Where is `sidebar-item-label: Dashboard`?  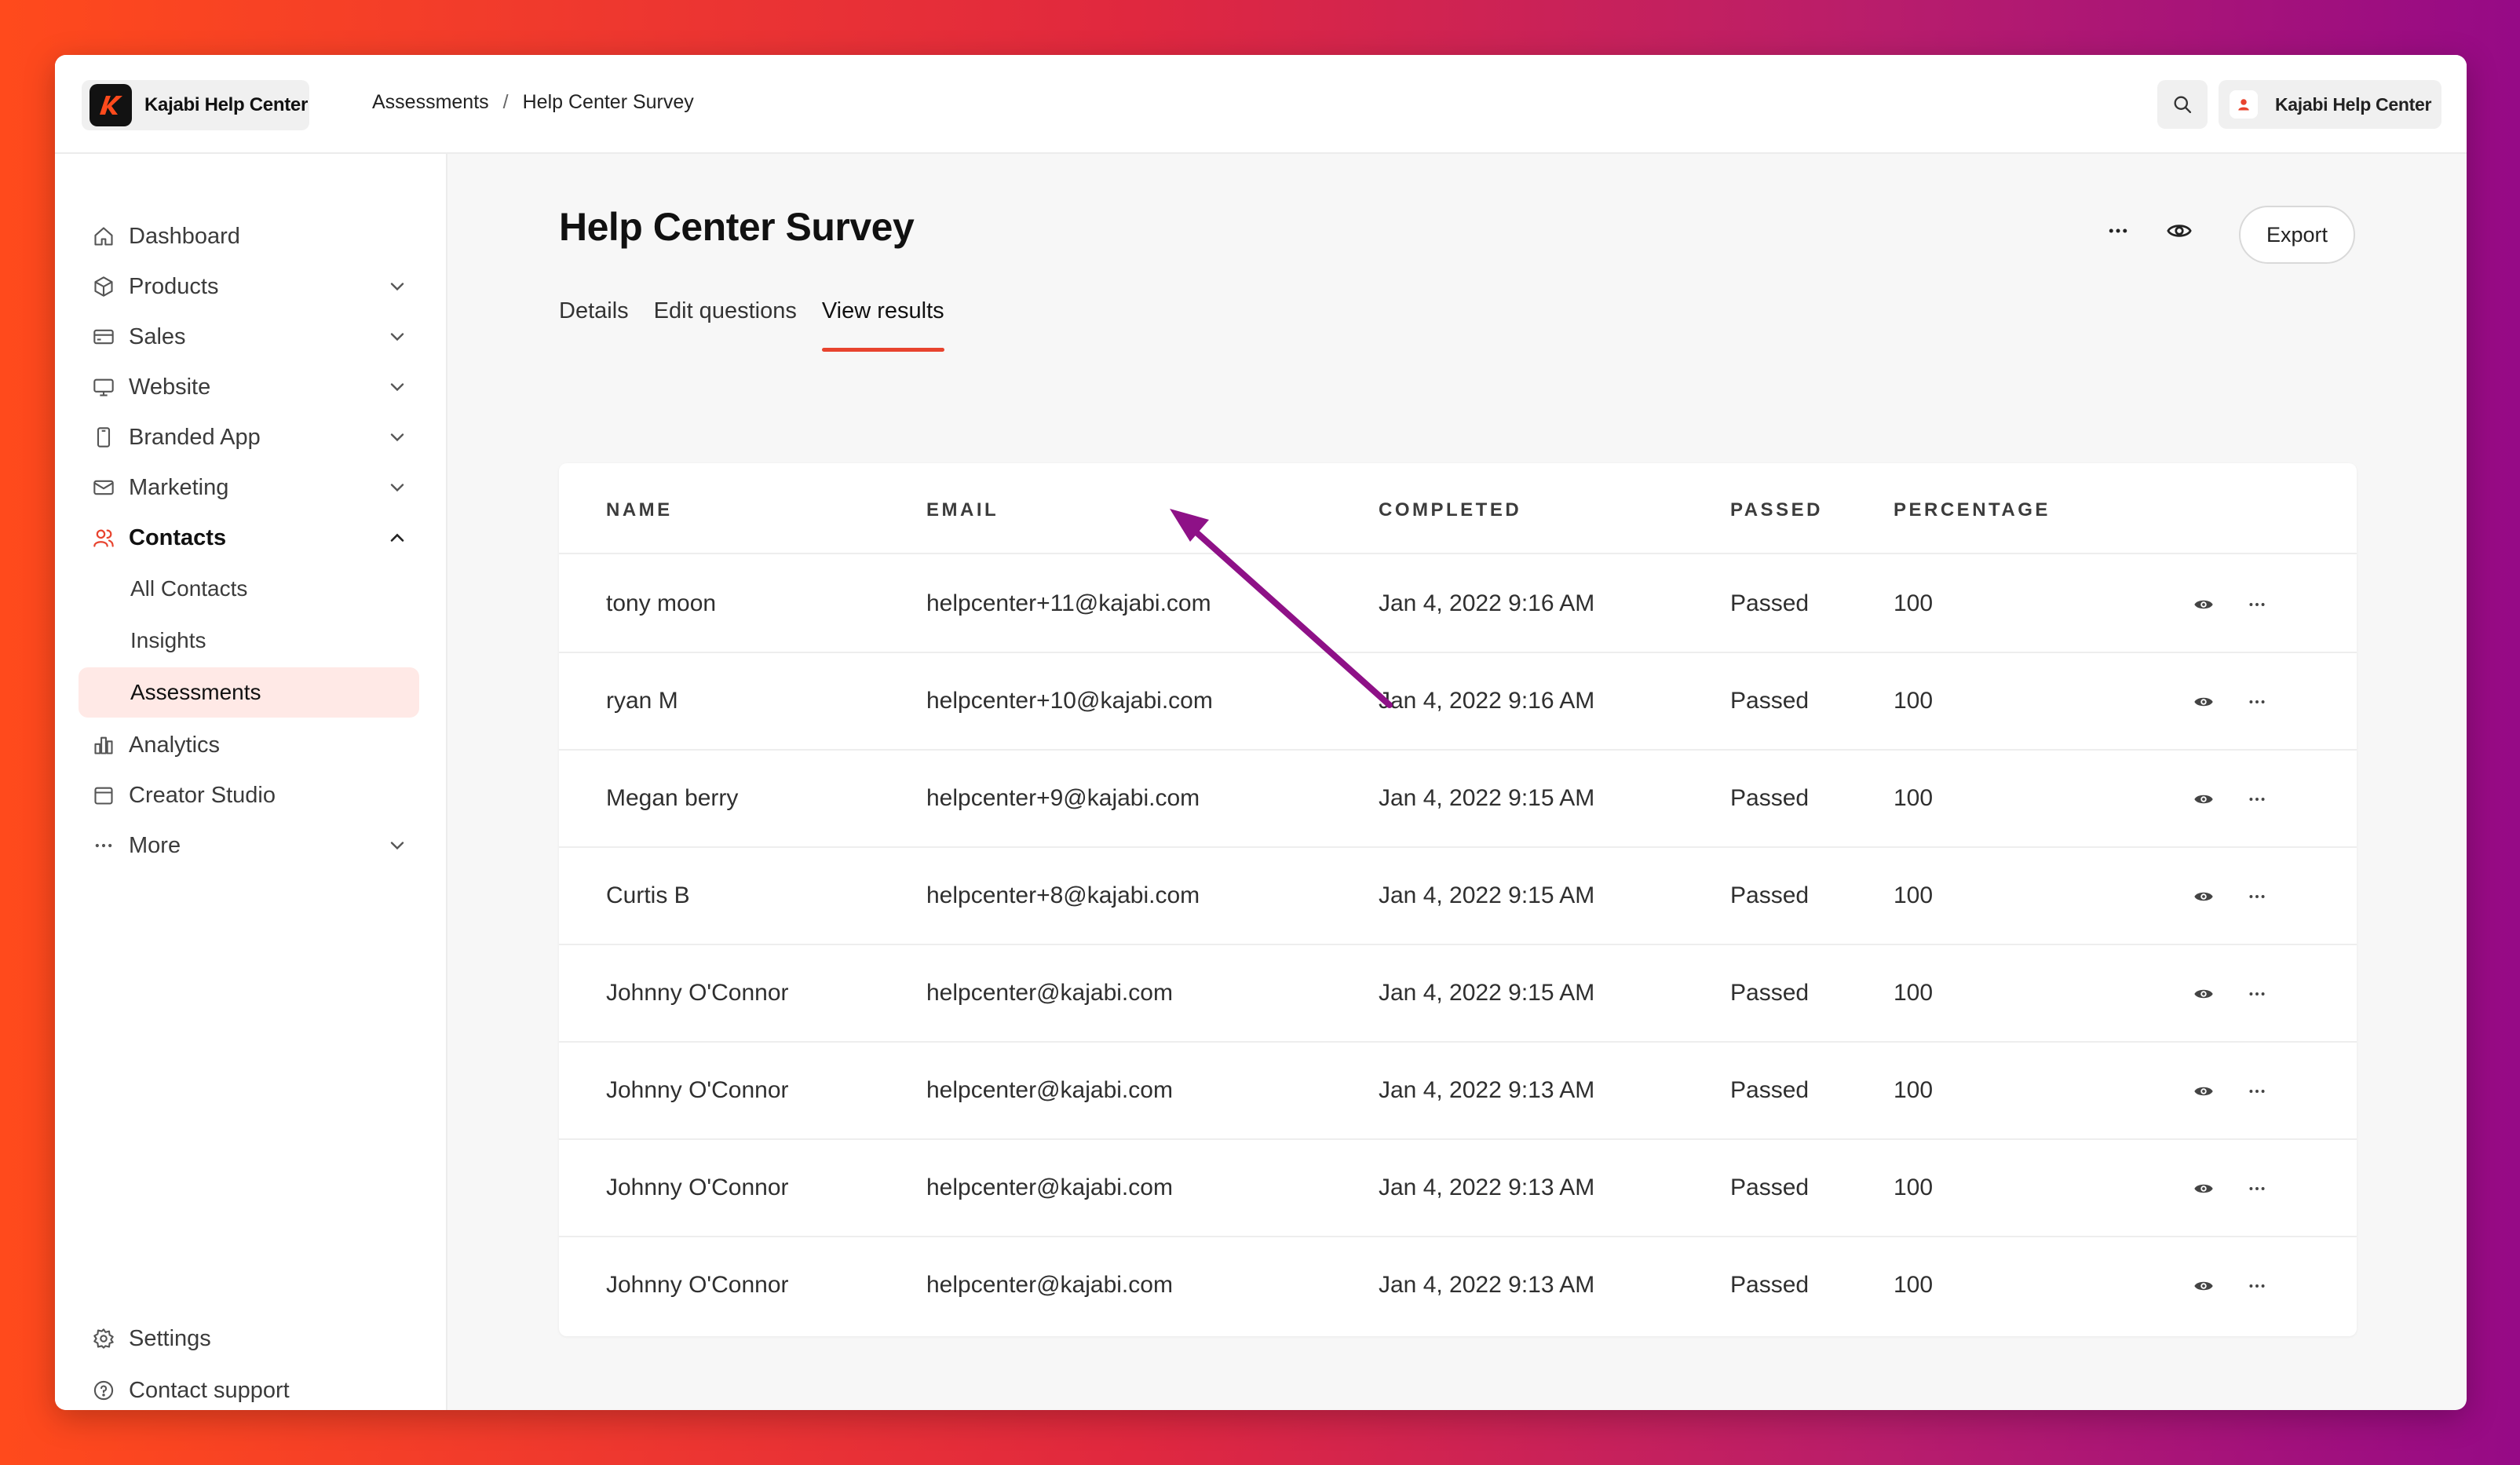 sidebar-item-label: Dashboard is located at coordinates (184, 236).